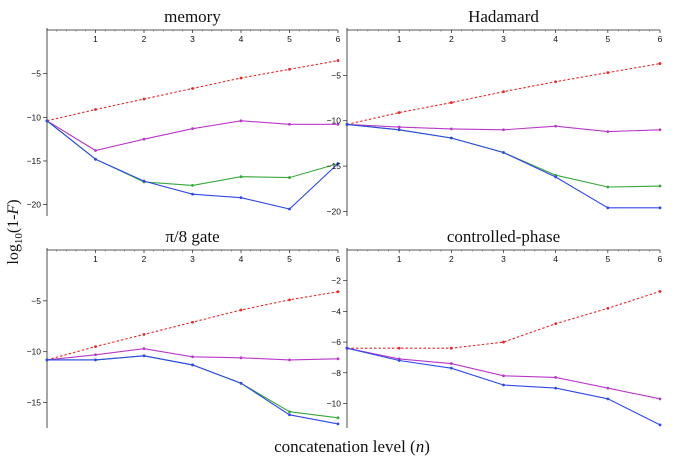 Image resolution: width=684 pixels, height=462 pixels. Describe the element at coordinates (34, 205) in the screenshot. I see `y-tick-label: −20` at that location.